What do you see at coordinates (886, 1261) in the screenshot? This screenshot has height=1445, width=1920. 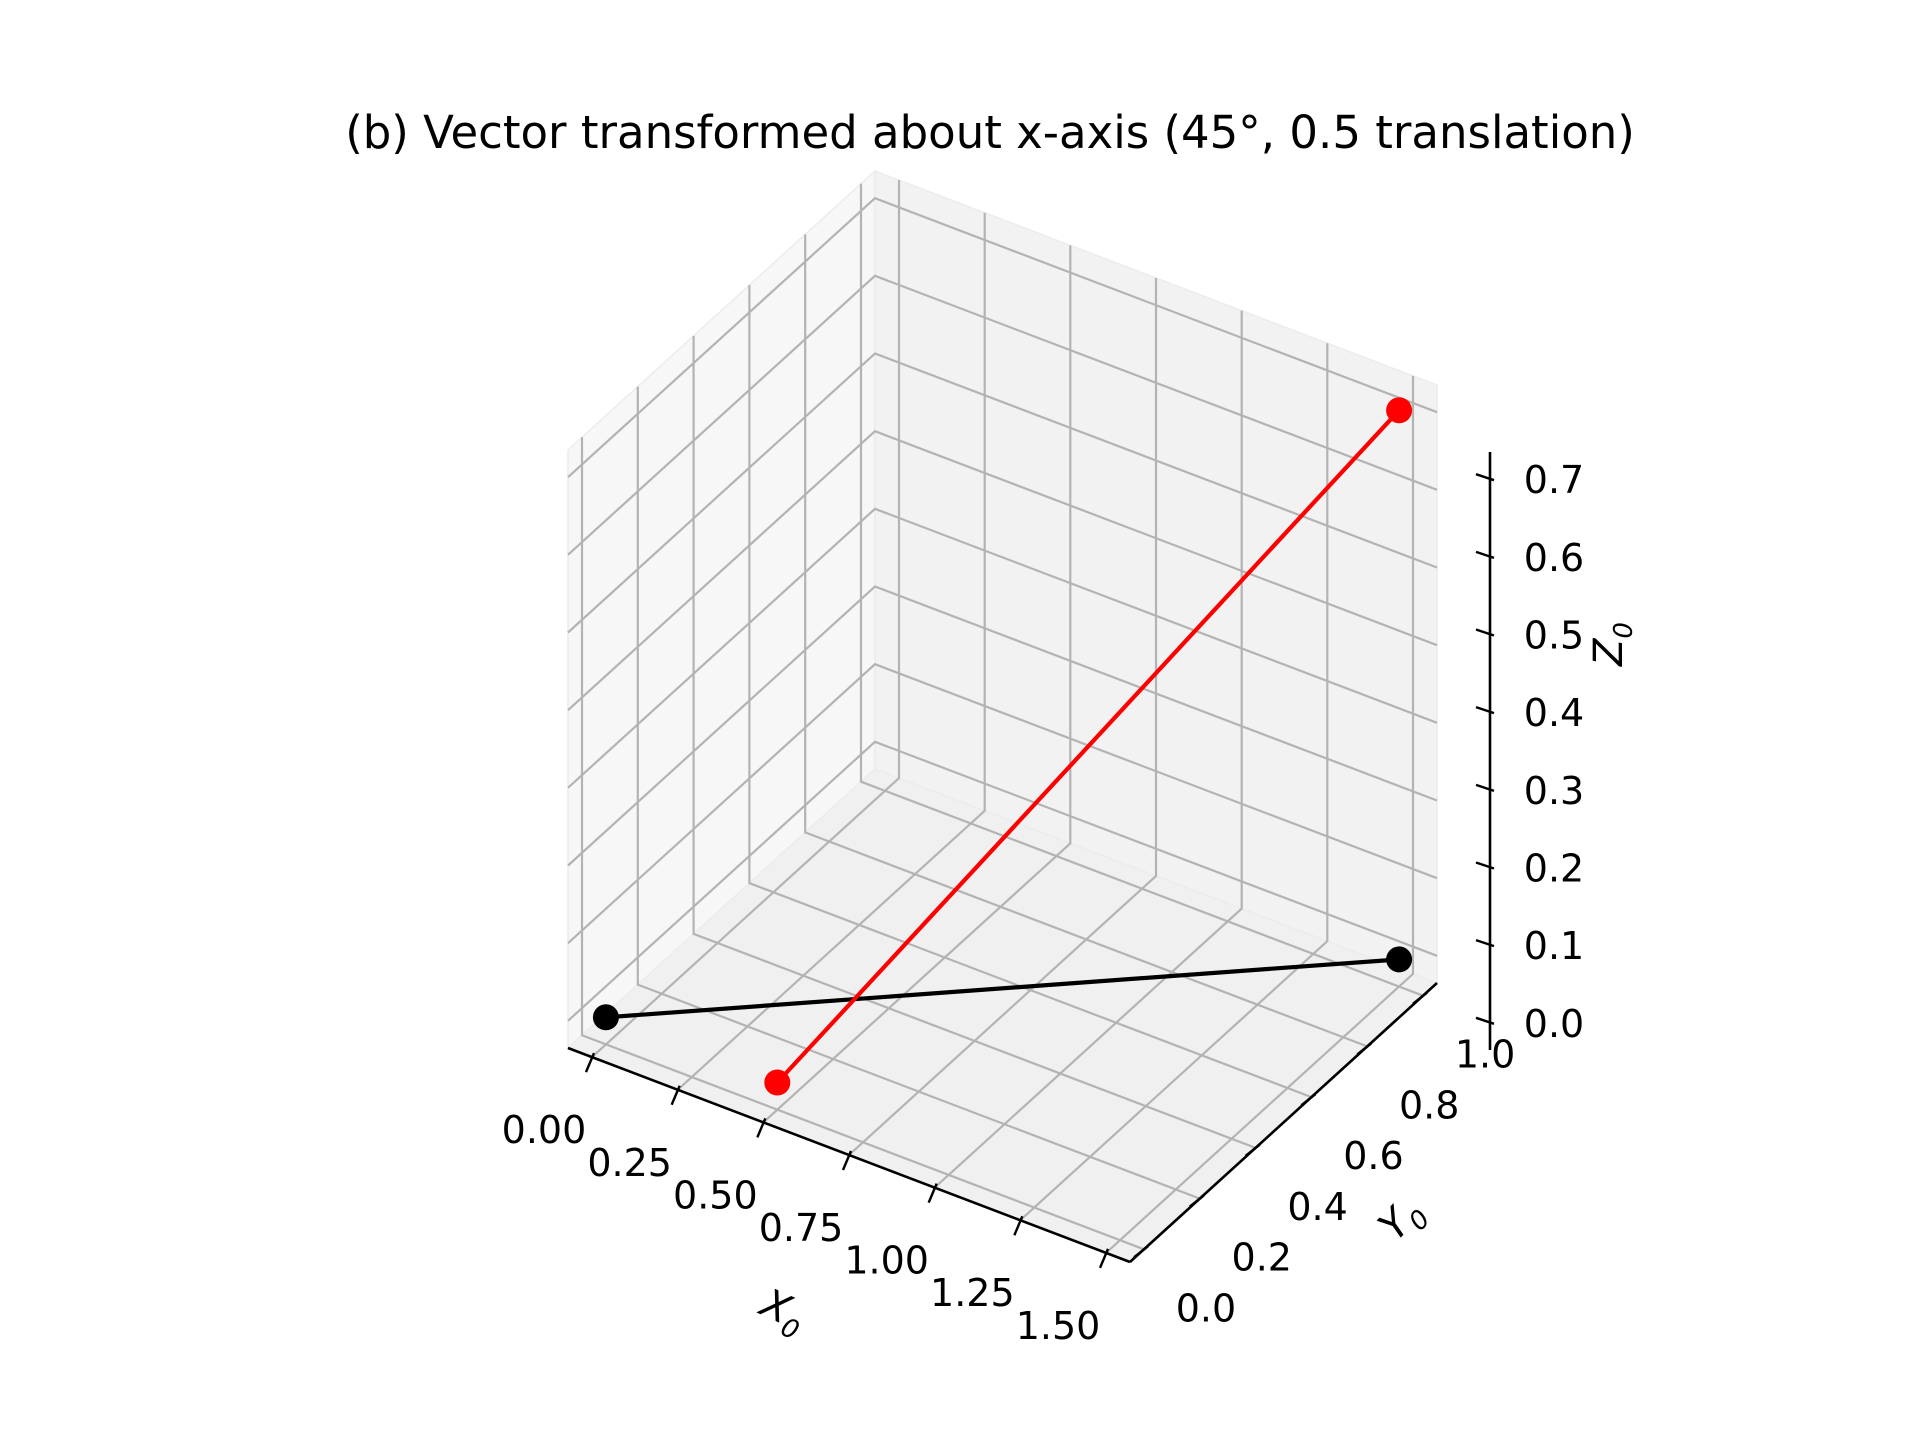 I see `x-tick-label: 1.00` at bounding box center [886, 1261].